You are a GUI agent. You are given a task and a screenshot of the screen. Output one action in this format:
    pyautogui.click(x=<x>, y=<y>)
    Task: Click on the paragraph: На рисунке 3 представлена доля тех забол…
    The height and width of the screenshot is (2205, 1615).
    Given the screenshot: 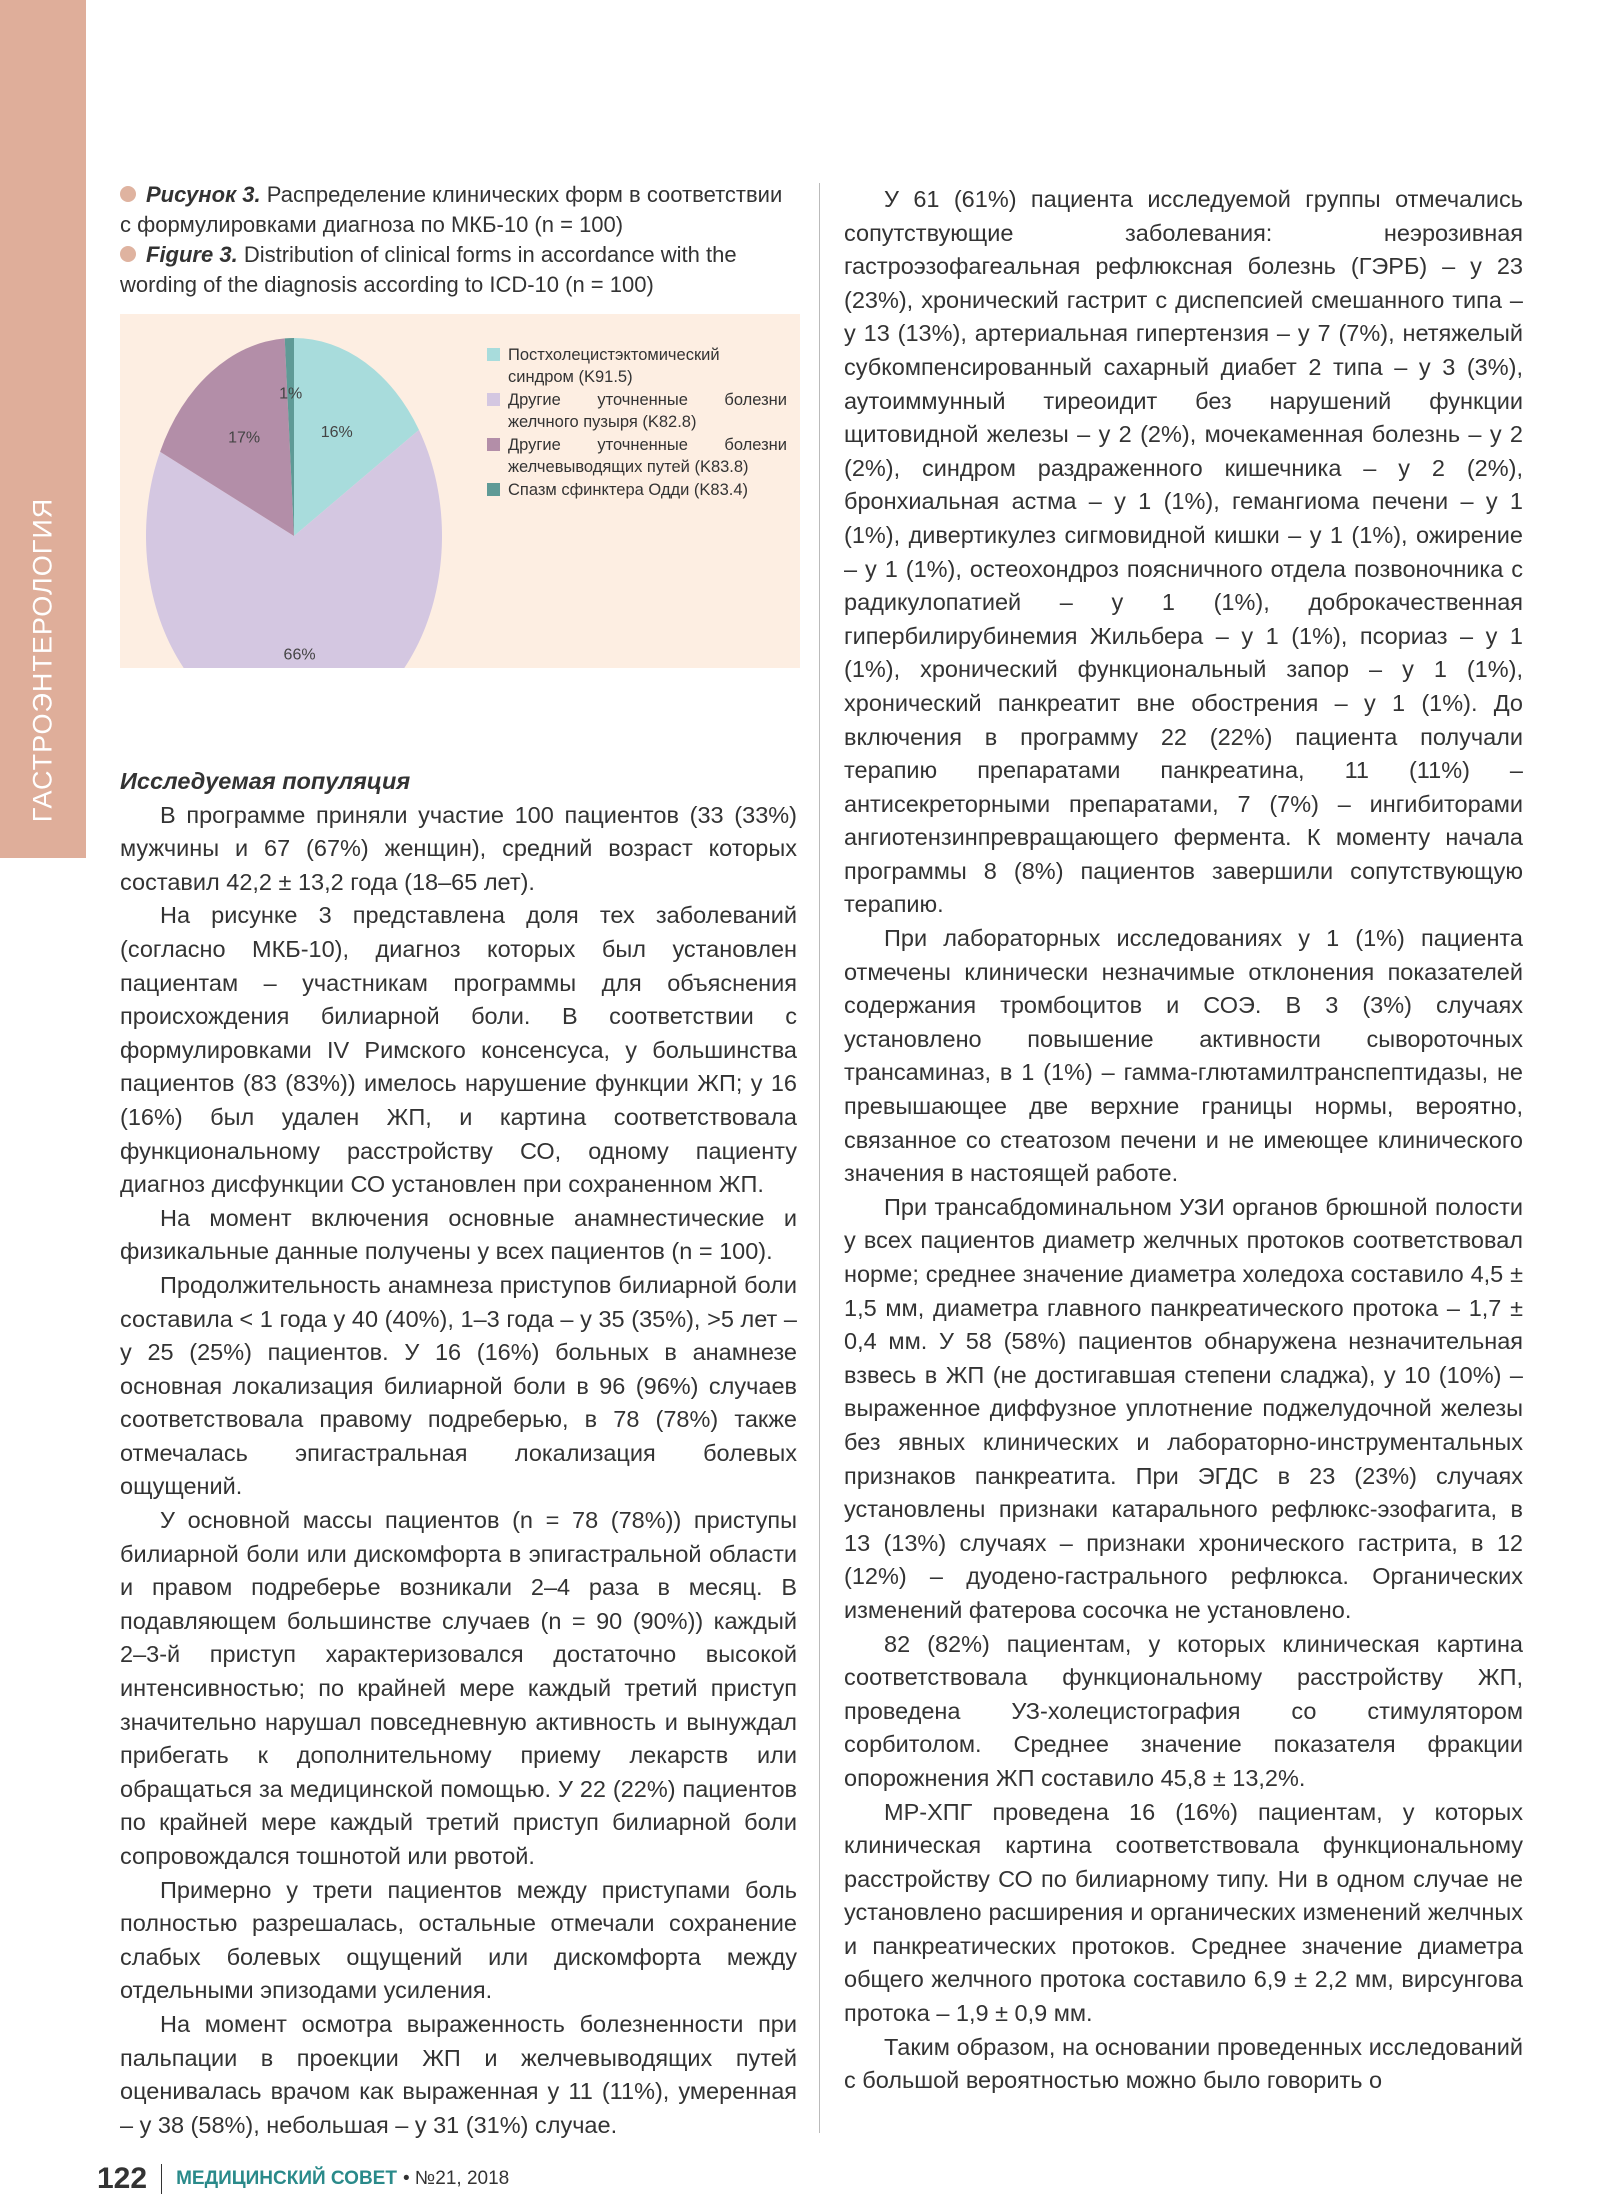 What is the action you would take?
    pyautogui.click(x=458, y=1050)
    